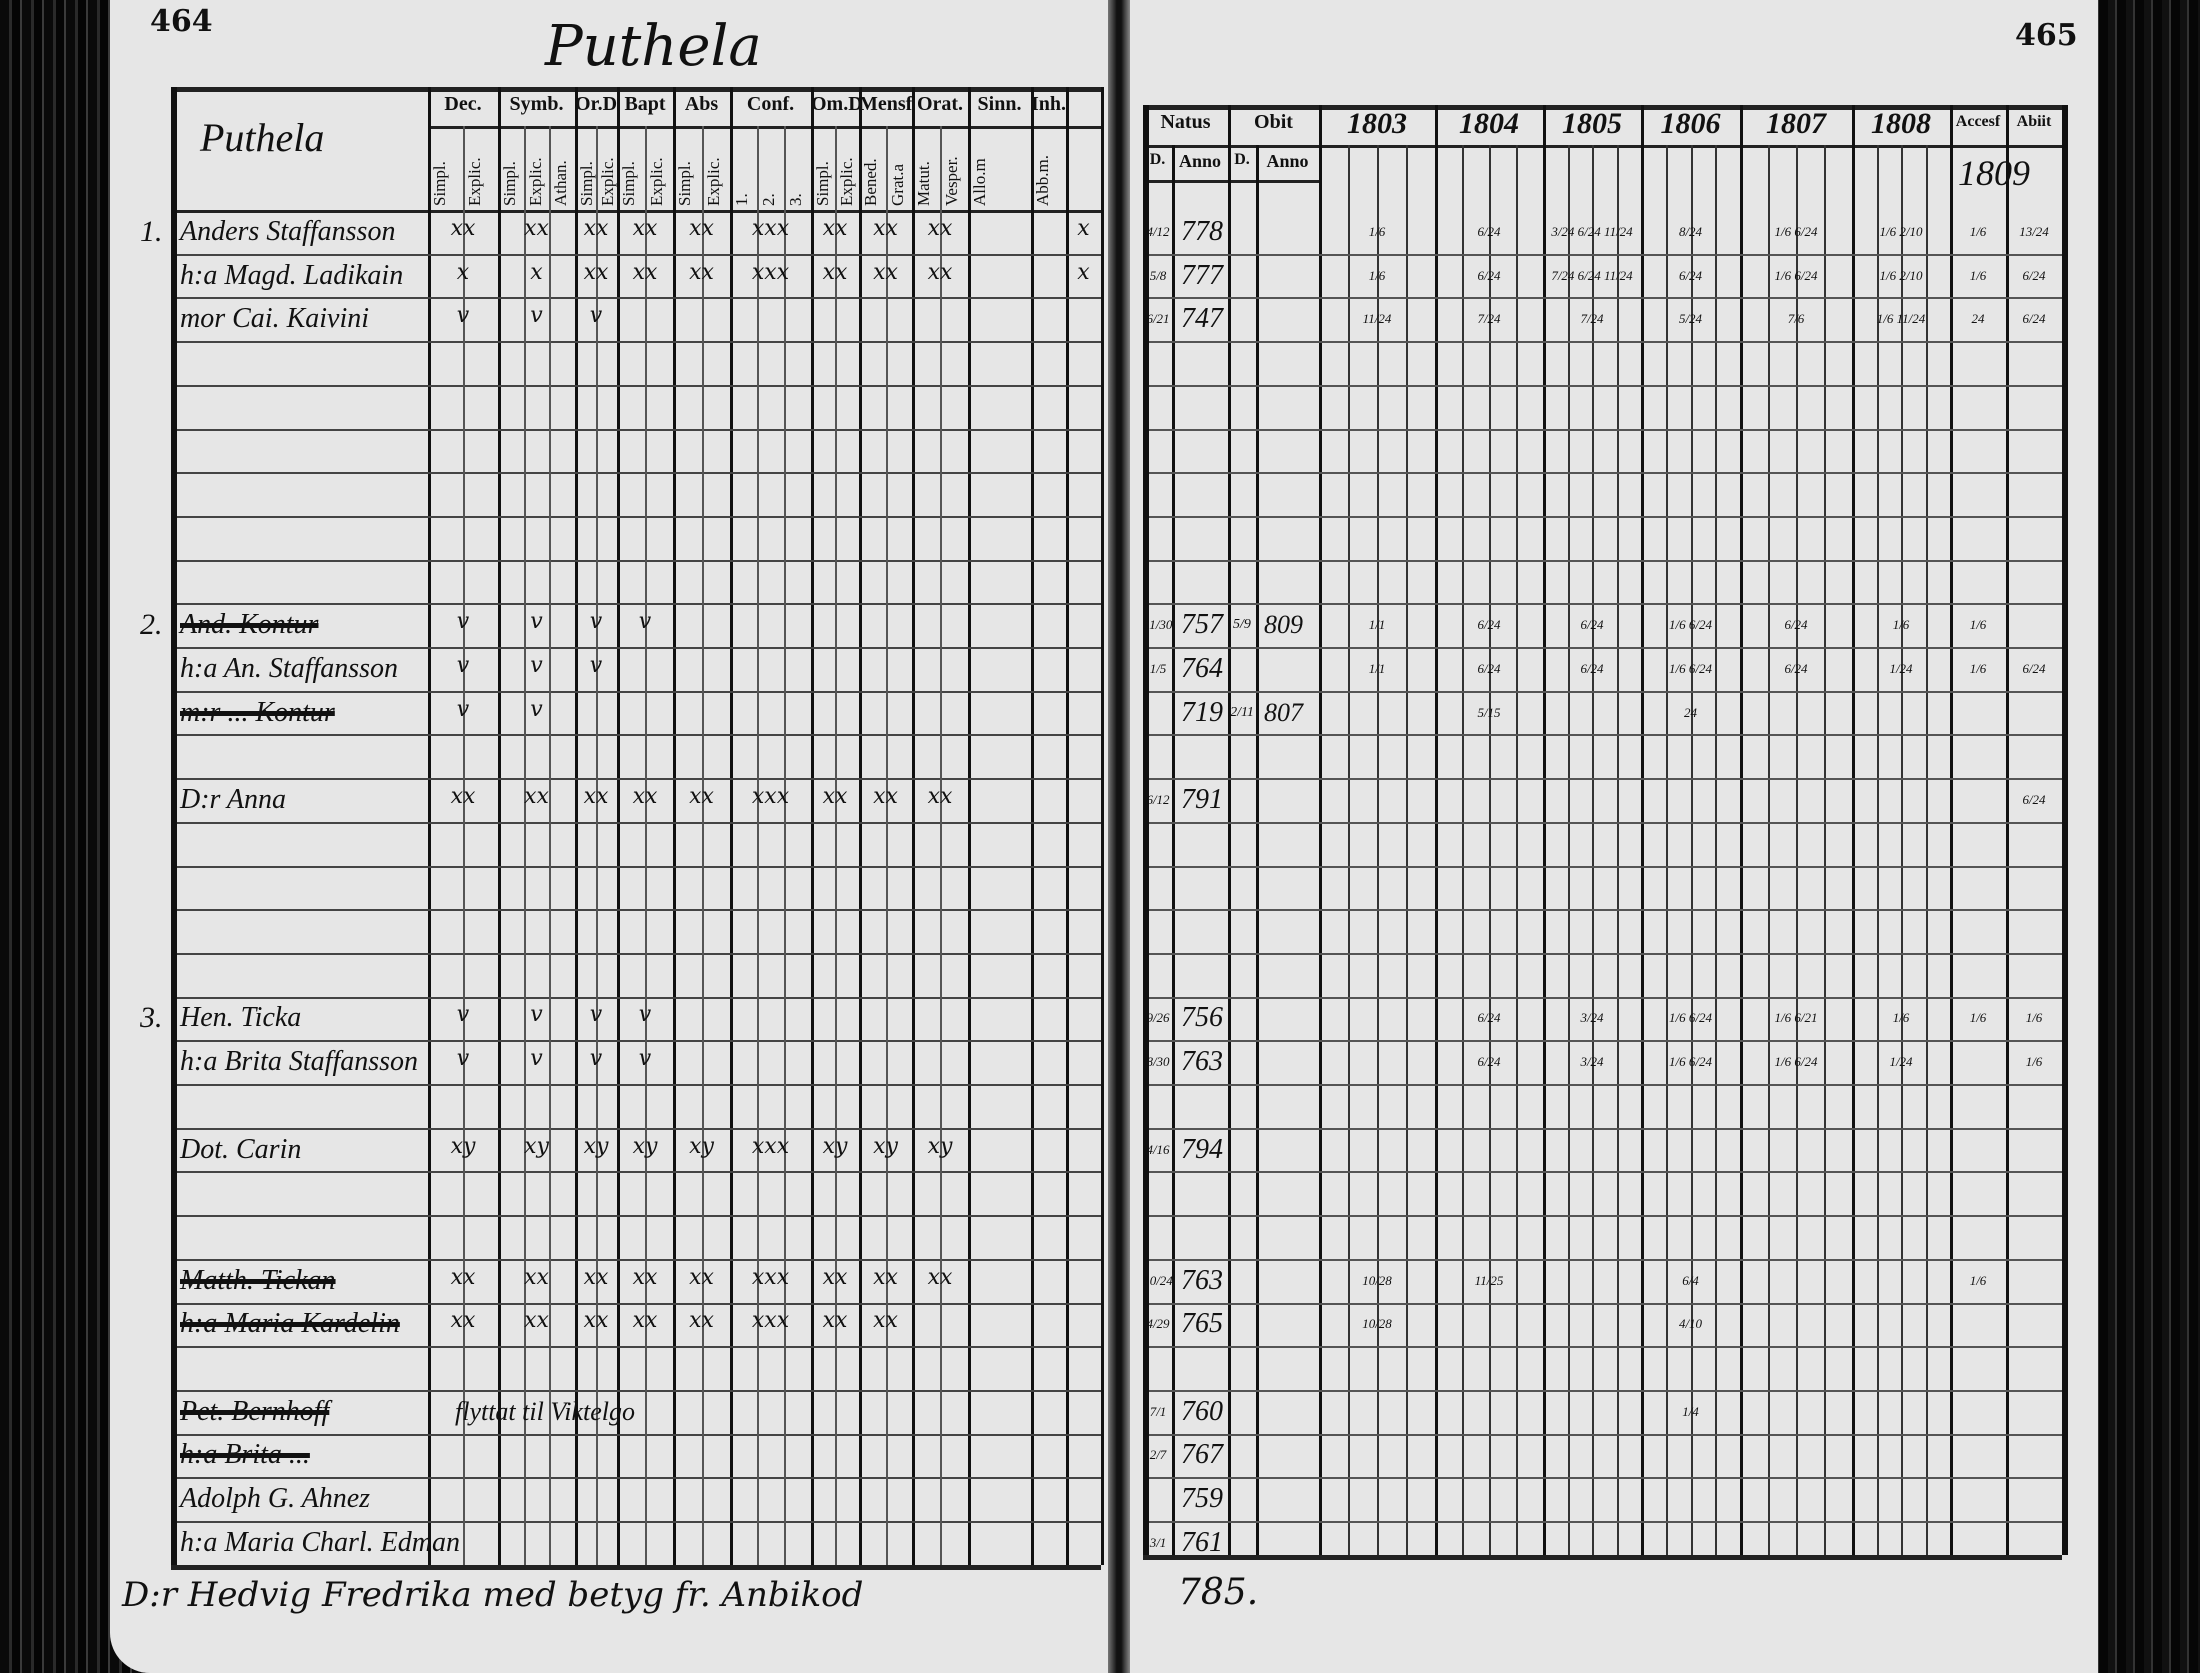 Image resolution: width=2200 pixels, height=1673 pixels. What do you see at coordinates (1231, 181) in the screenshot?
I see `header-bottom-border` at bounding box center [1231, 181].